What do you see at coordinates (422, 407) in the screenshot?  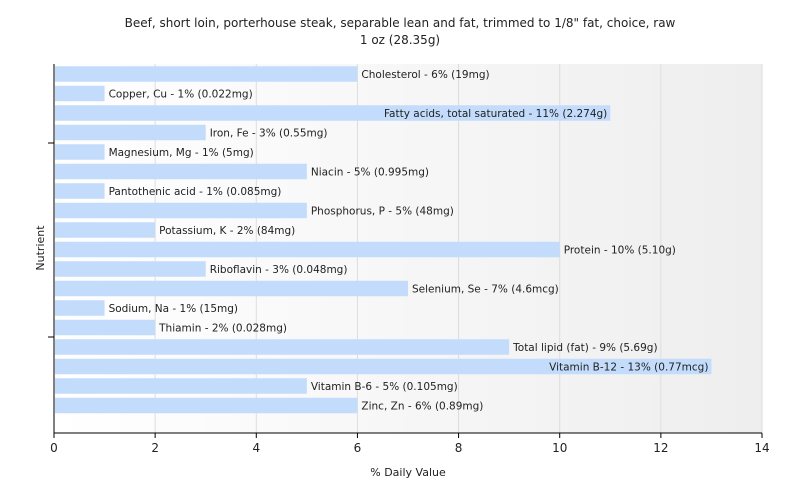 I see `bar-label: Zinc, Zn - 6% (0.89mg)` at bounding box center [422, 407].